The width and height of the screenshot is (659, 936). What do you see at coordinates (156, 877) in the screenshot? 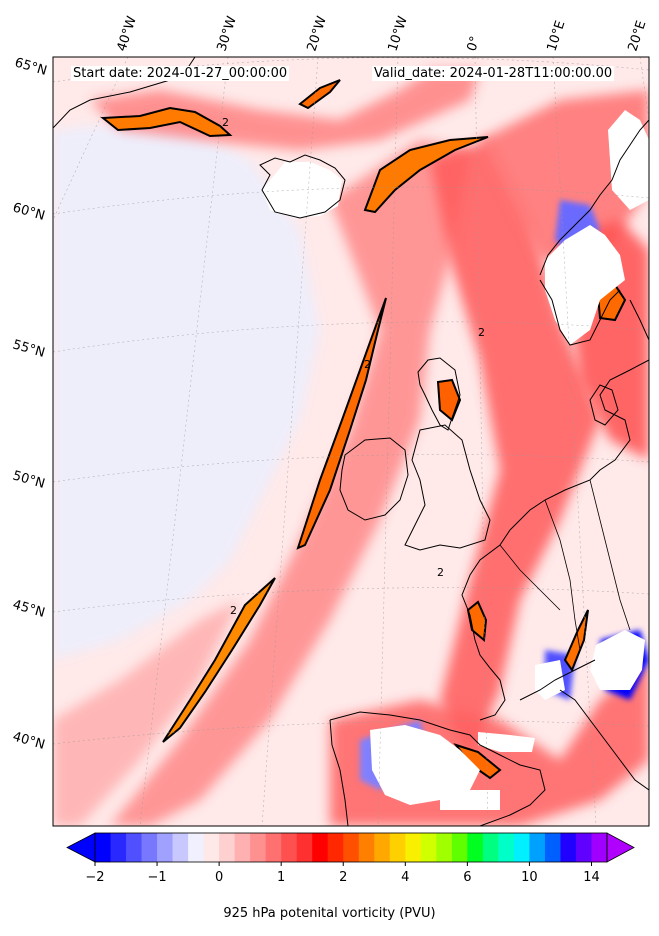
I see `colorbar-tick-label: −1` at bounding box center [156, 877].